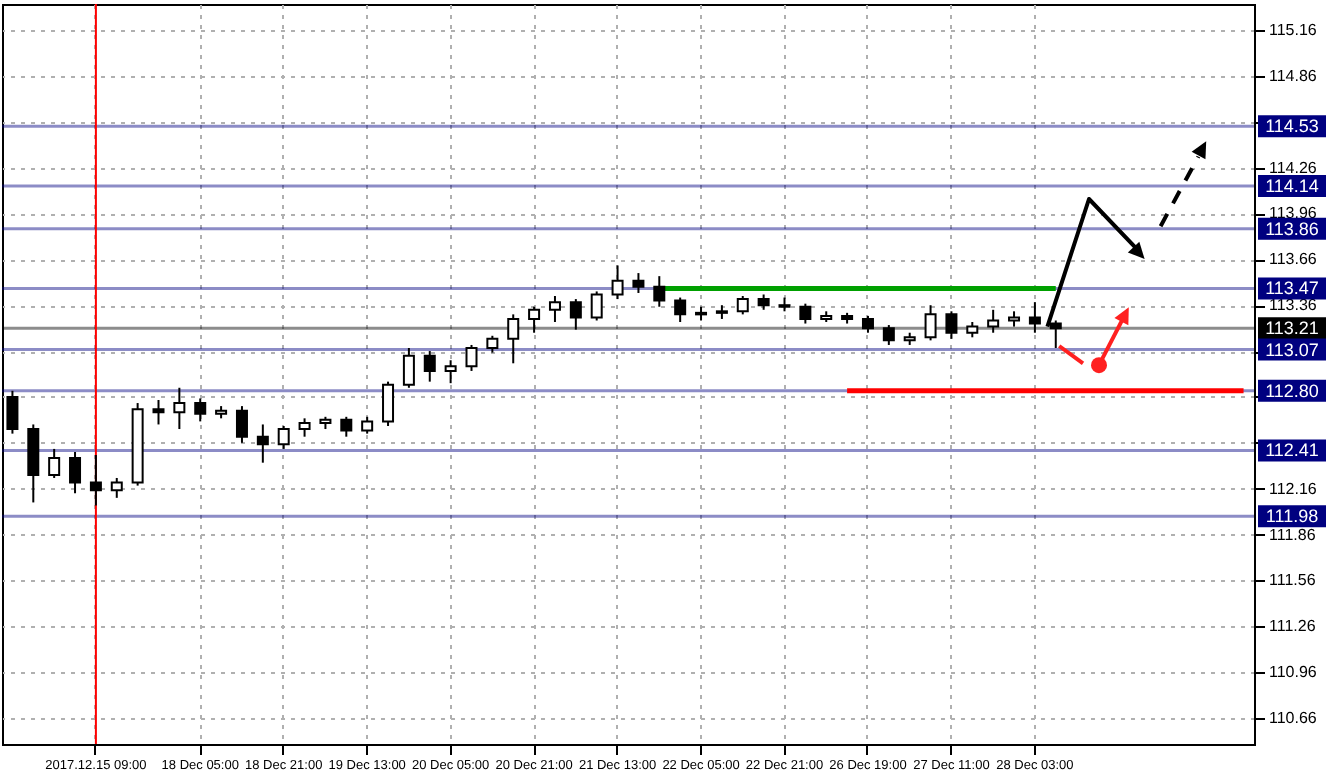  I want to click on ref-line-label: 113.86, so click(1292, 228).